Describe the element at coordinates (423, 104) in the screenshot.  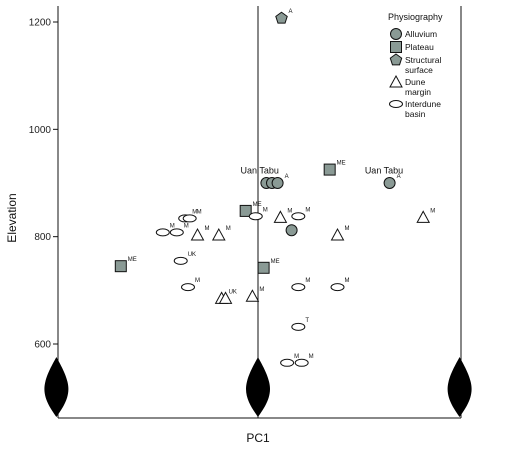
I see `legend-label-interdune: Interdune` at that location.